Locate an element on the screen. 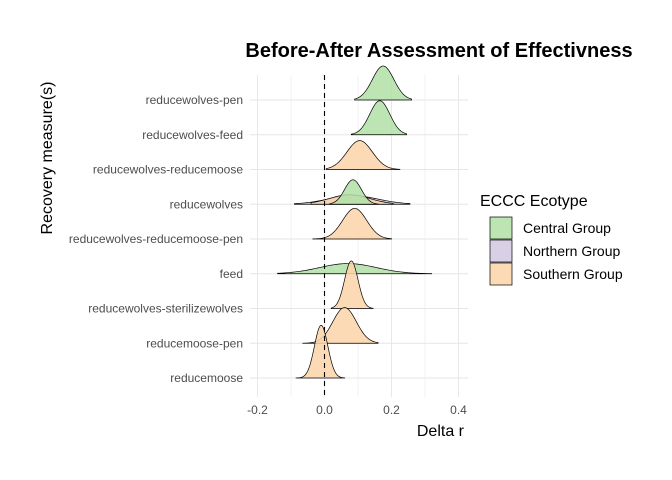 The height and width of the screenshot is (480, 672). ridge-reducewolves-central-group is located at coordinates (354, 192).